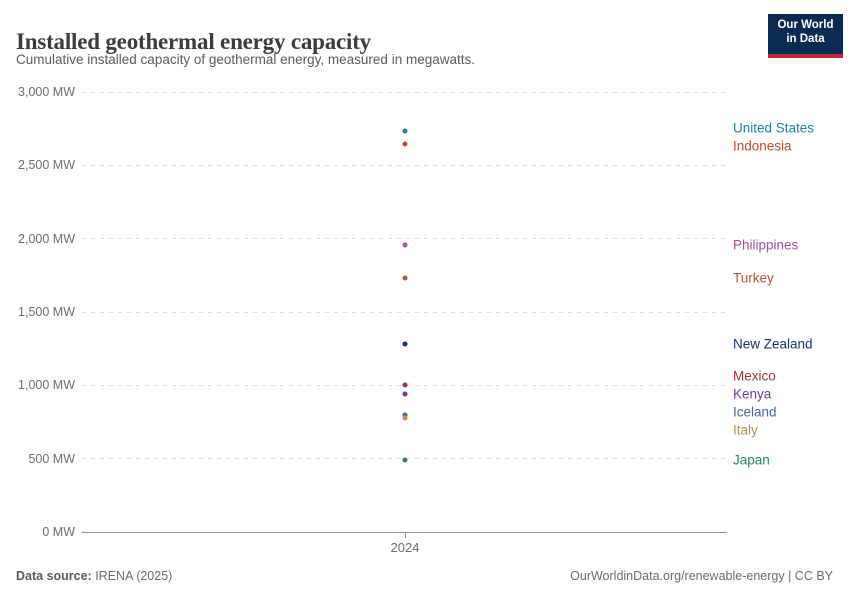 This screenshot has width=850, height=600. What do you see at coordinates (405, 278) in the screenshot?
I see `data-point-turkey` at bounding box center [405, 278].